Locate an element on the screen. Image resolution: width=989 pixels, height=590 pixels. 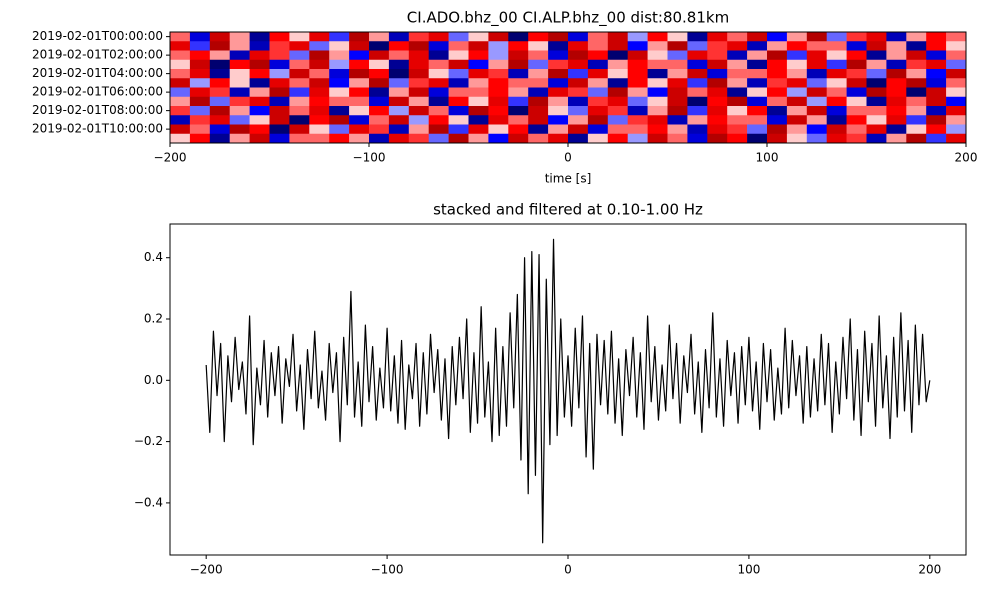
chart-title: stacked and filtered at 0.10-1.00 Hz is located at coordinates (568, 210).